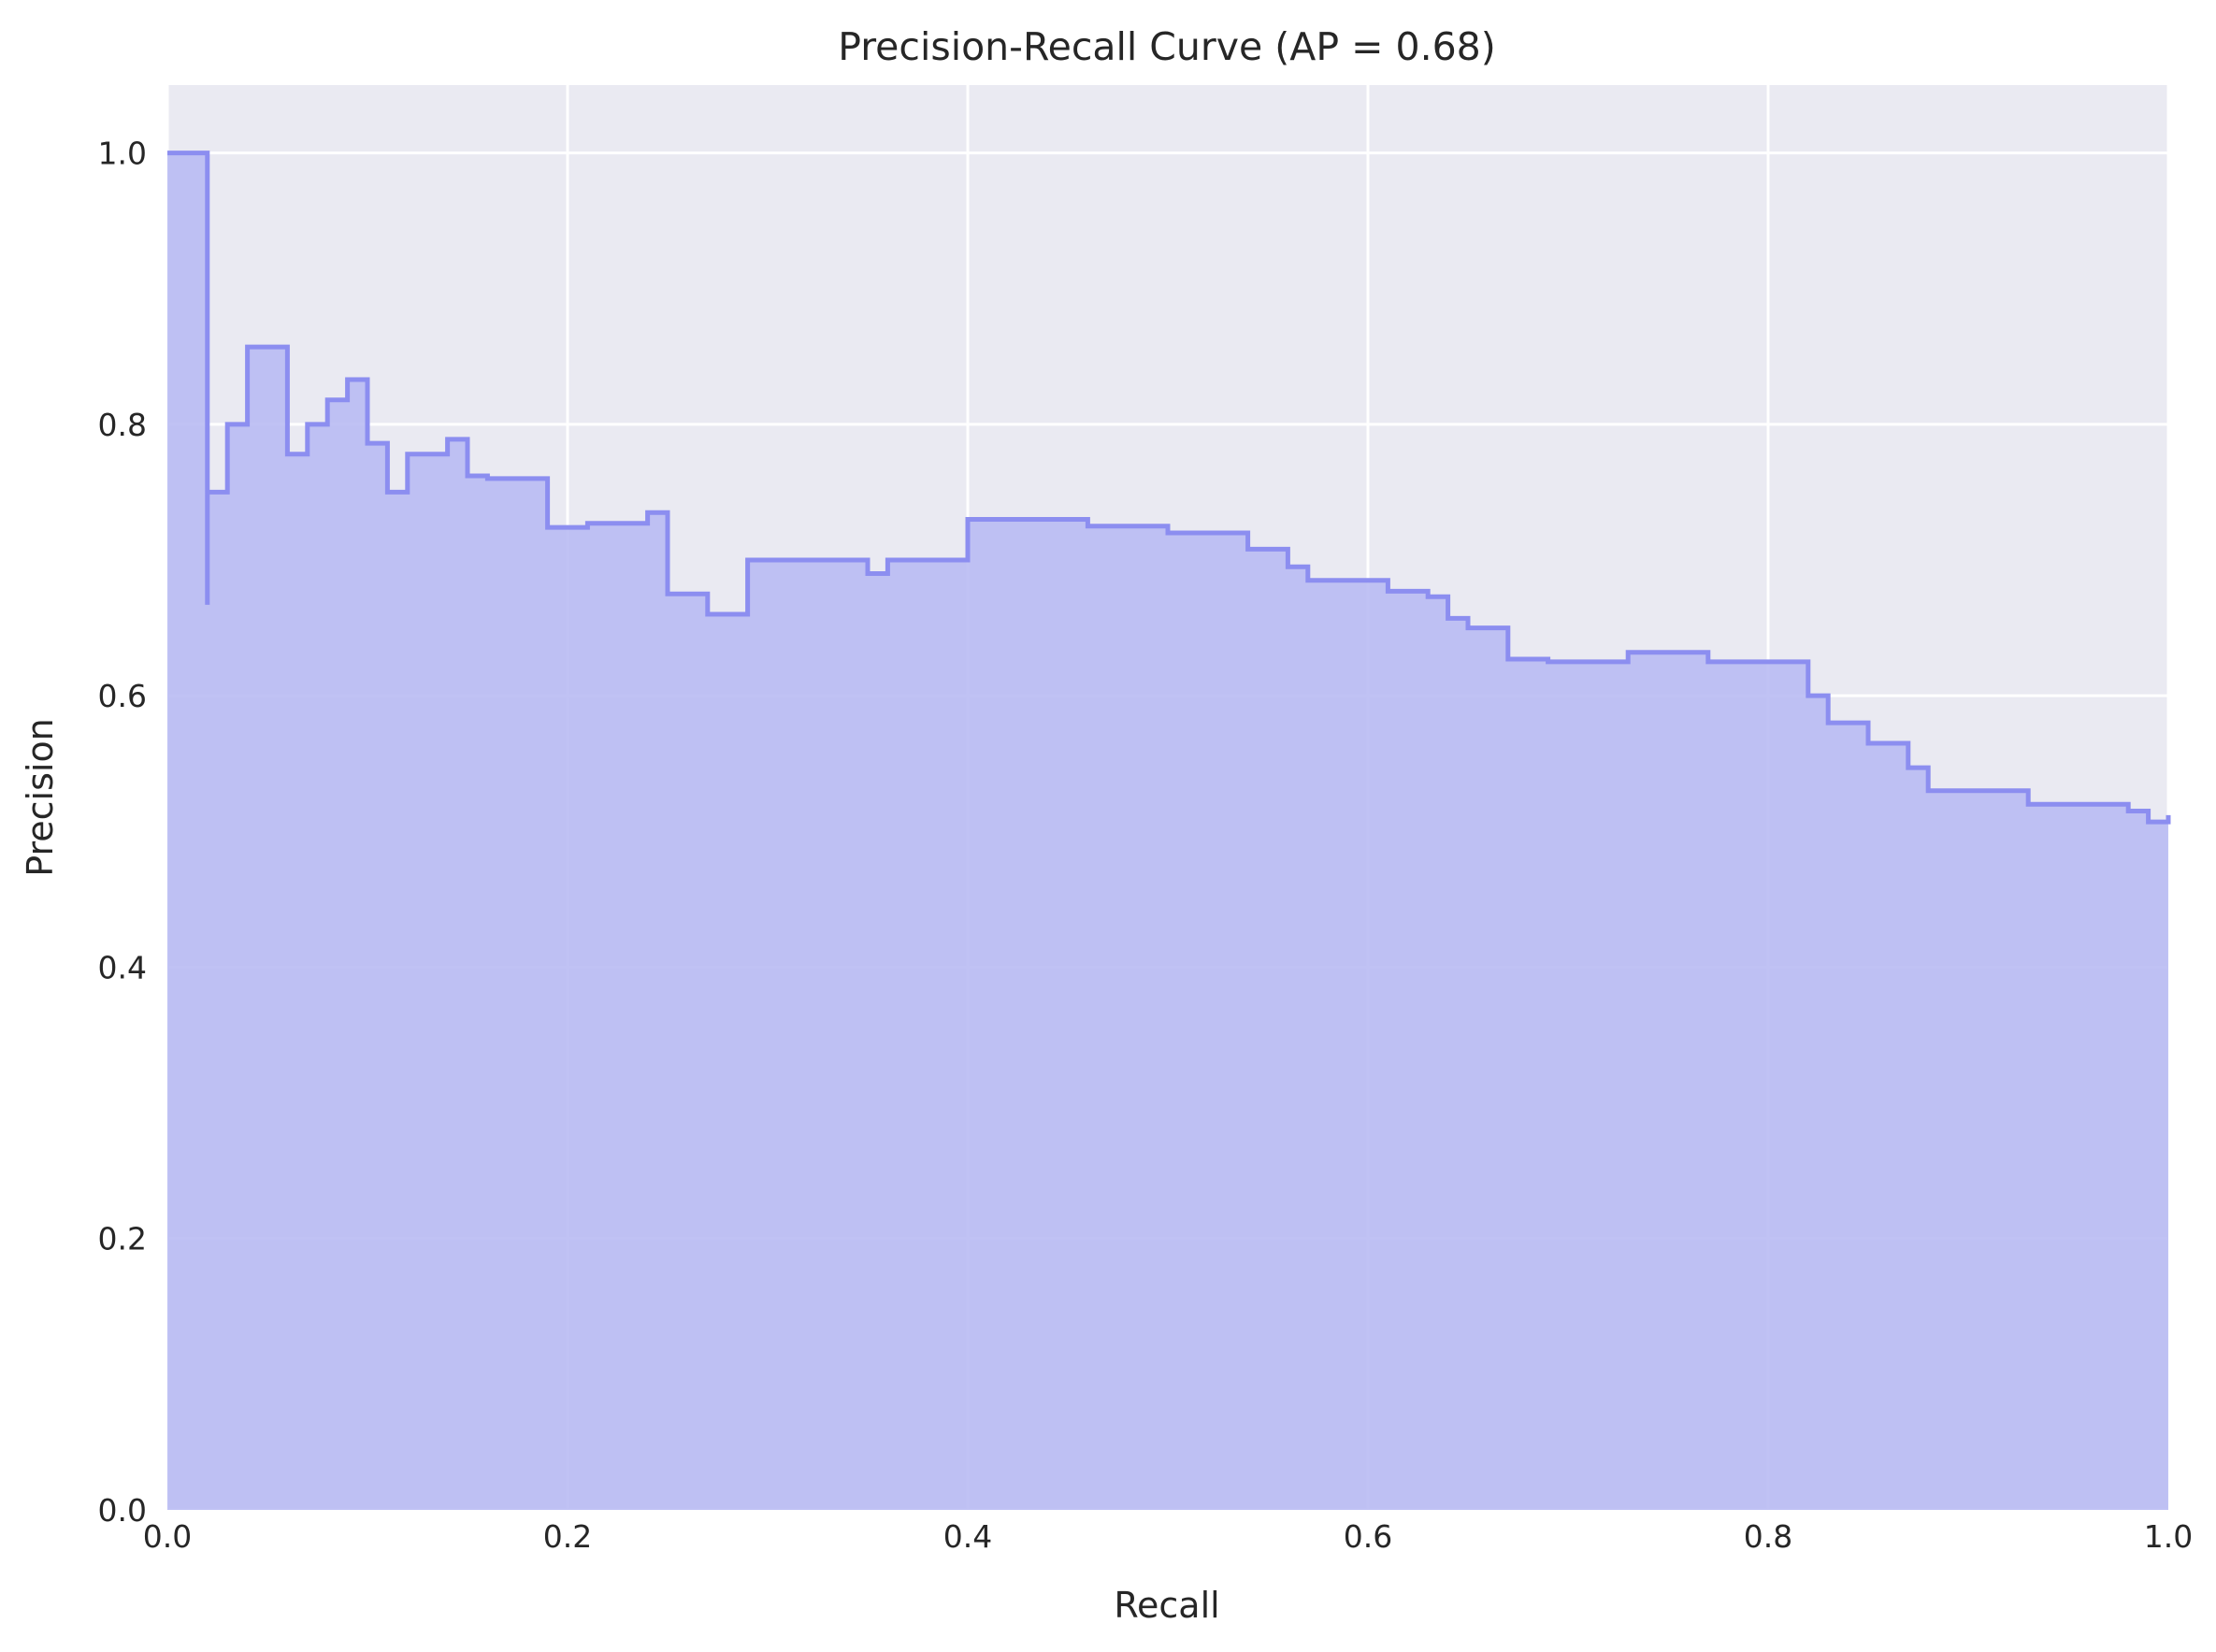 This screenshot has width=2216, height=1652. What do you see at coordinates (1167, 1606) in the screenshot?
I see `x-axis-label: Recall` at bounding box center [1167, 1606].